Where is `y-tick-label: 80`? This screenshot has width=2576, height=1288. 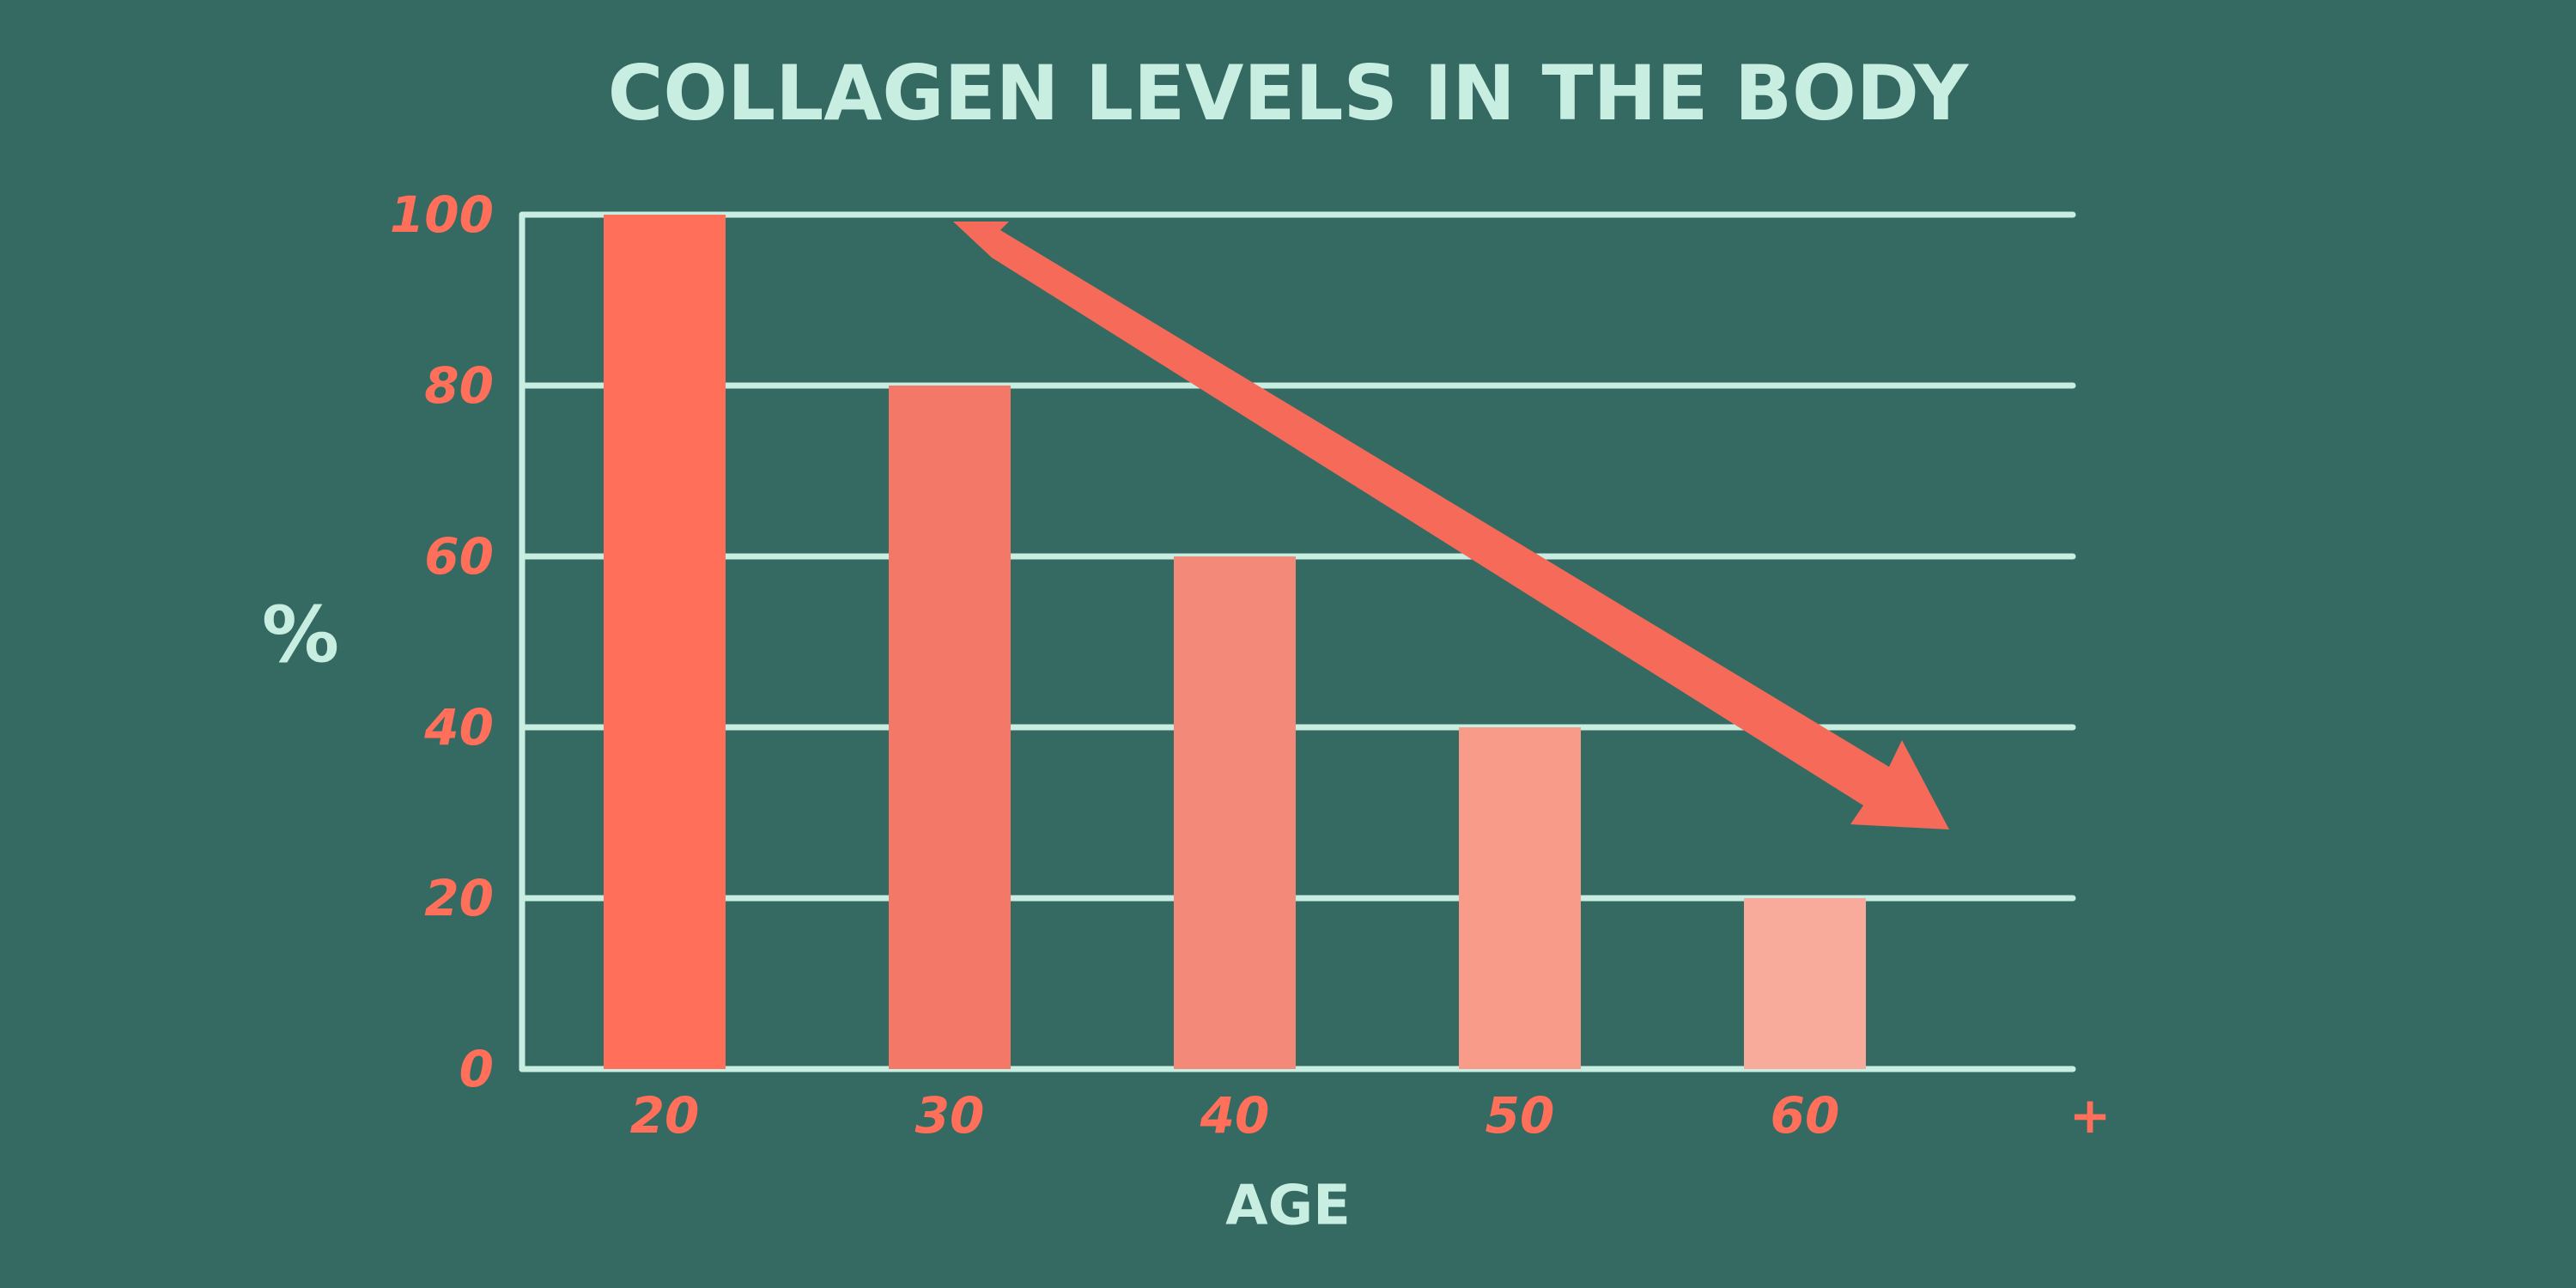 y-tick-label: 80 is located at coordinates (459, 386).